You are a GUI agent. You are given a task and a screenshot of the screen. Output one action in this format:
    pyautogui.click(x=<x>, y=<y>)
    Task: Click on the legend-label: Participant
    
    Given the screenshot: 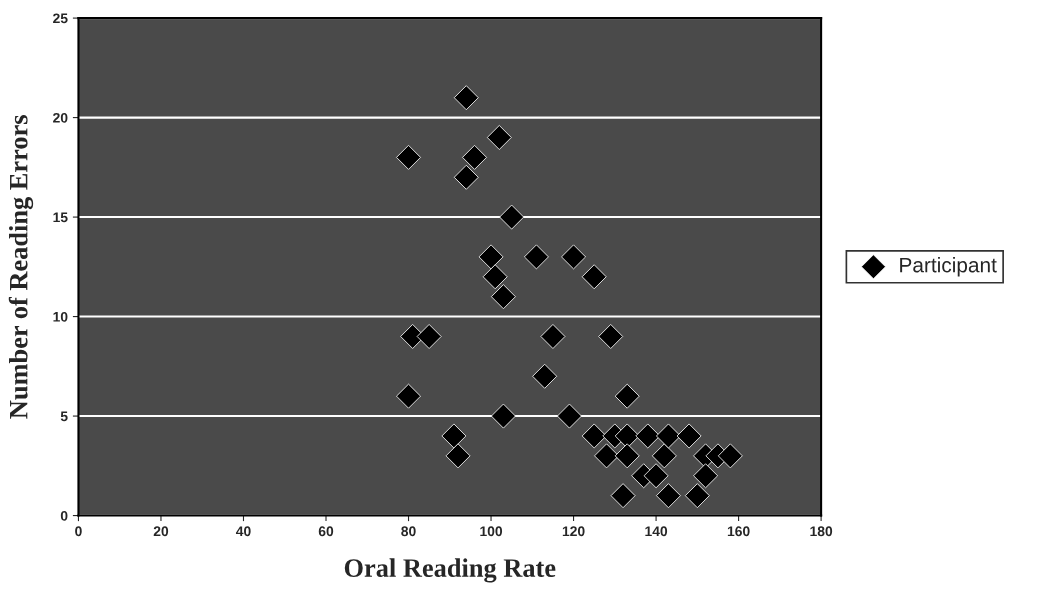 What is the action you would take?
    pyautogui.click(x=948, y=267)
    